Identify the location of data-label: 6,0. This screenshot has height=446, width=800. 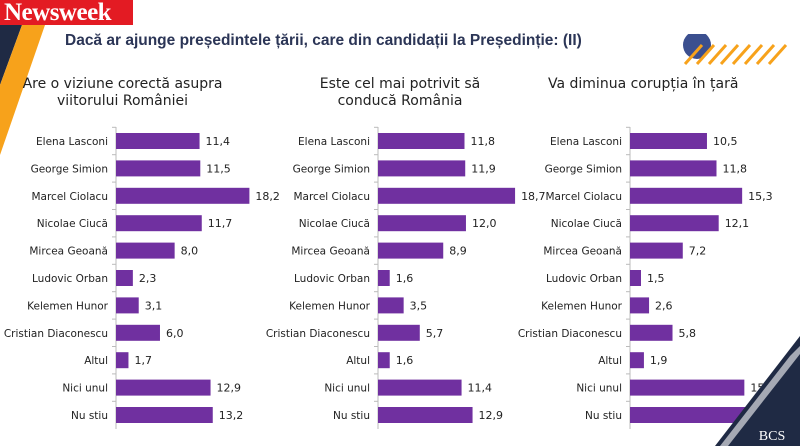
(175, 333).